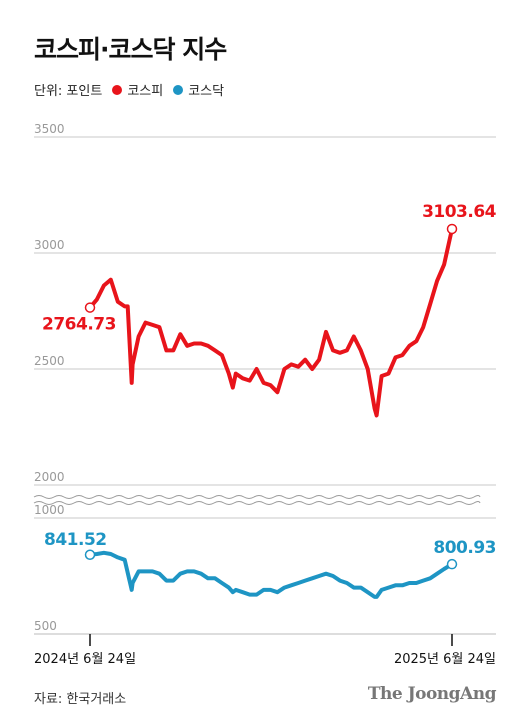  I want to click on y-tick-label: 3000, so click(49, 245).